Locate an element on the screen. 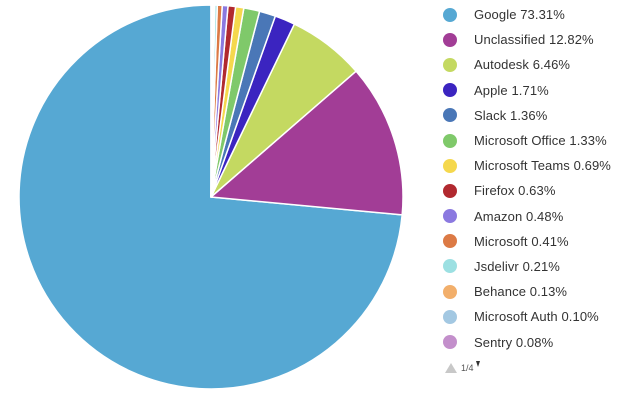 This screenshot has height=394, width=641. legend-pager: 1/4 is located at coordinates (542, 368).